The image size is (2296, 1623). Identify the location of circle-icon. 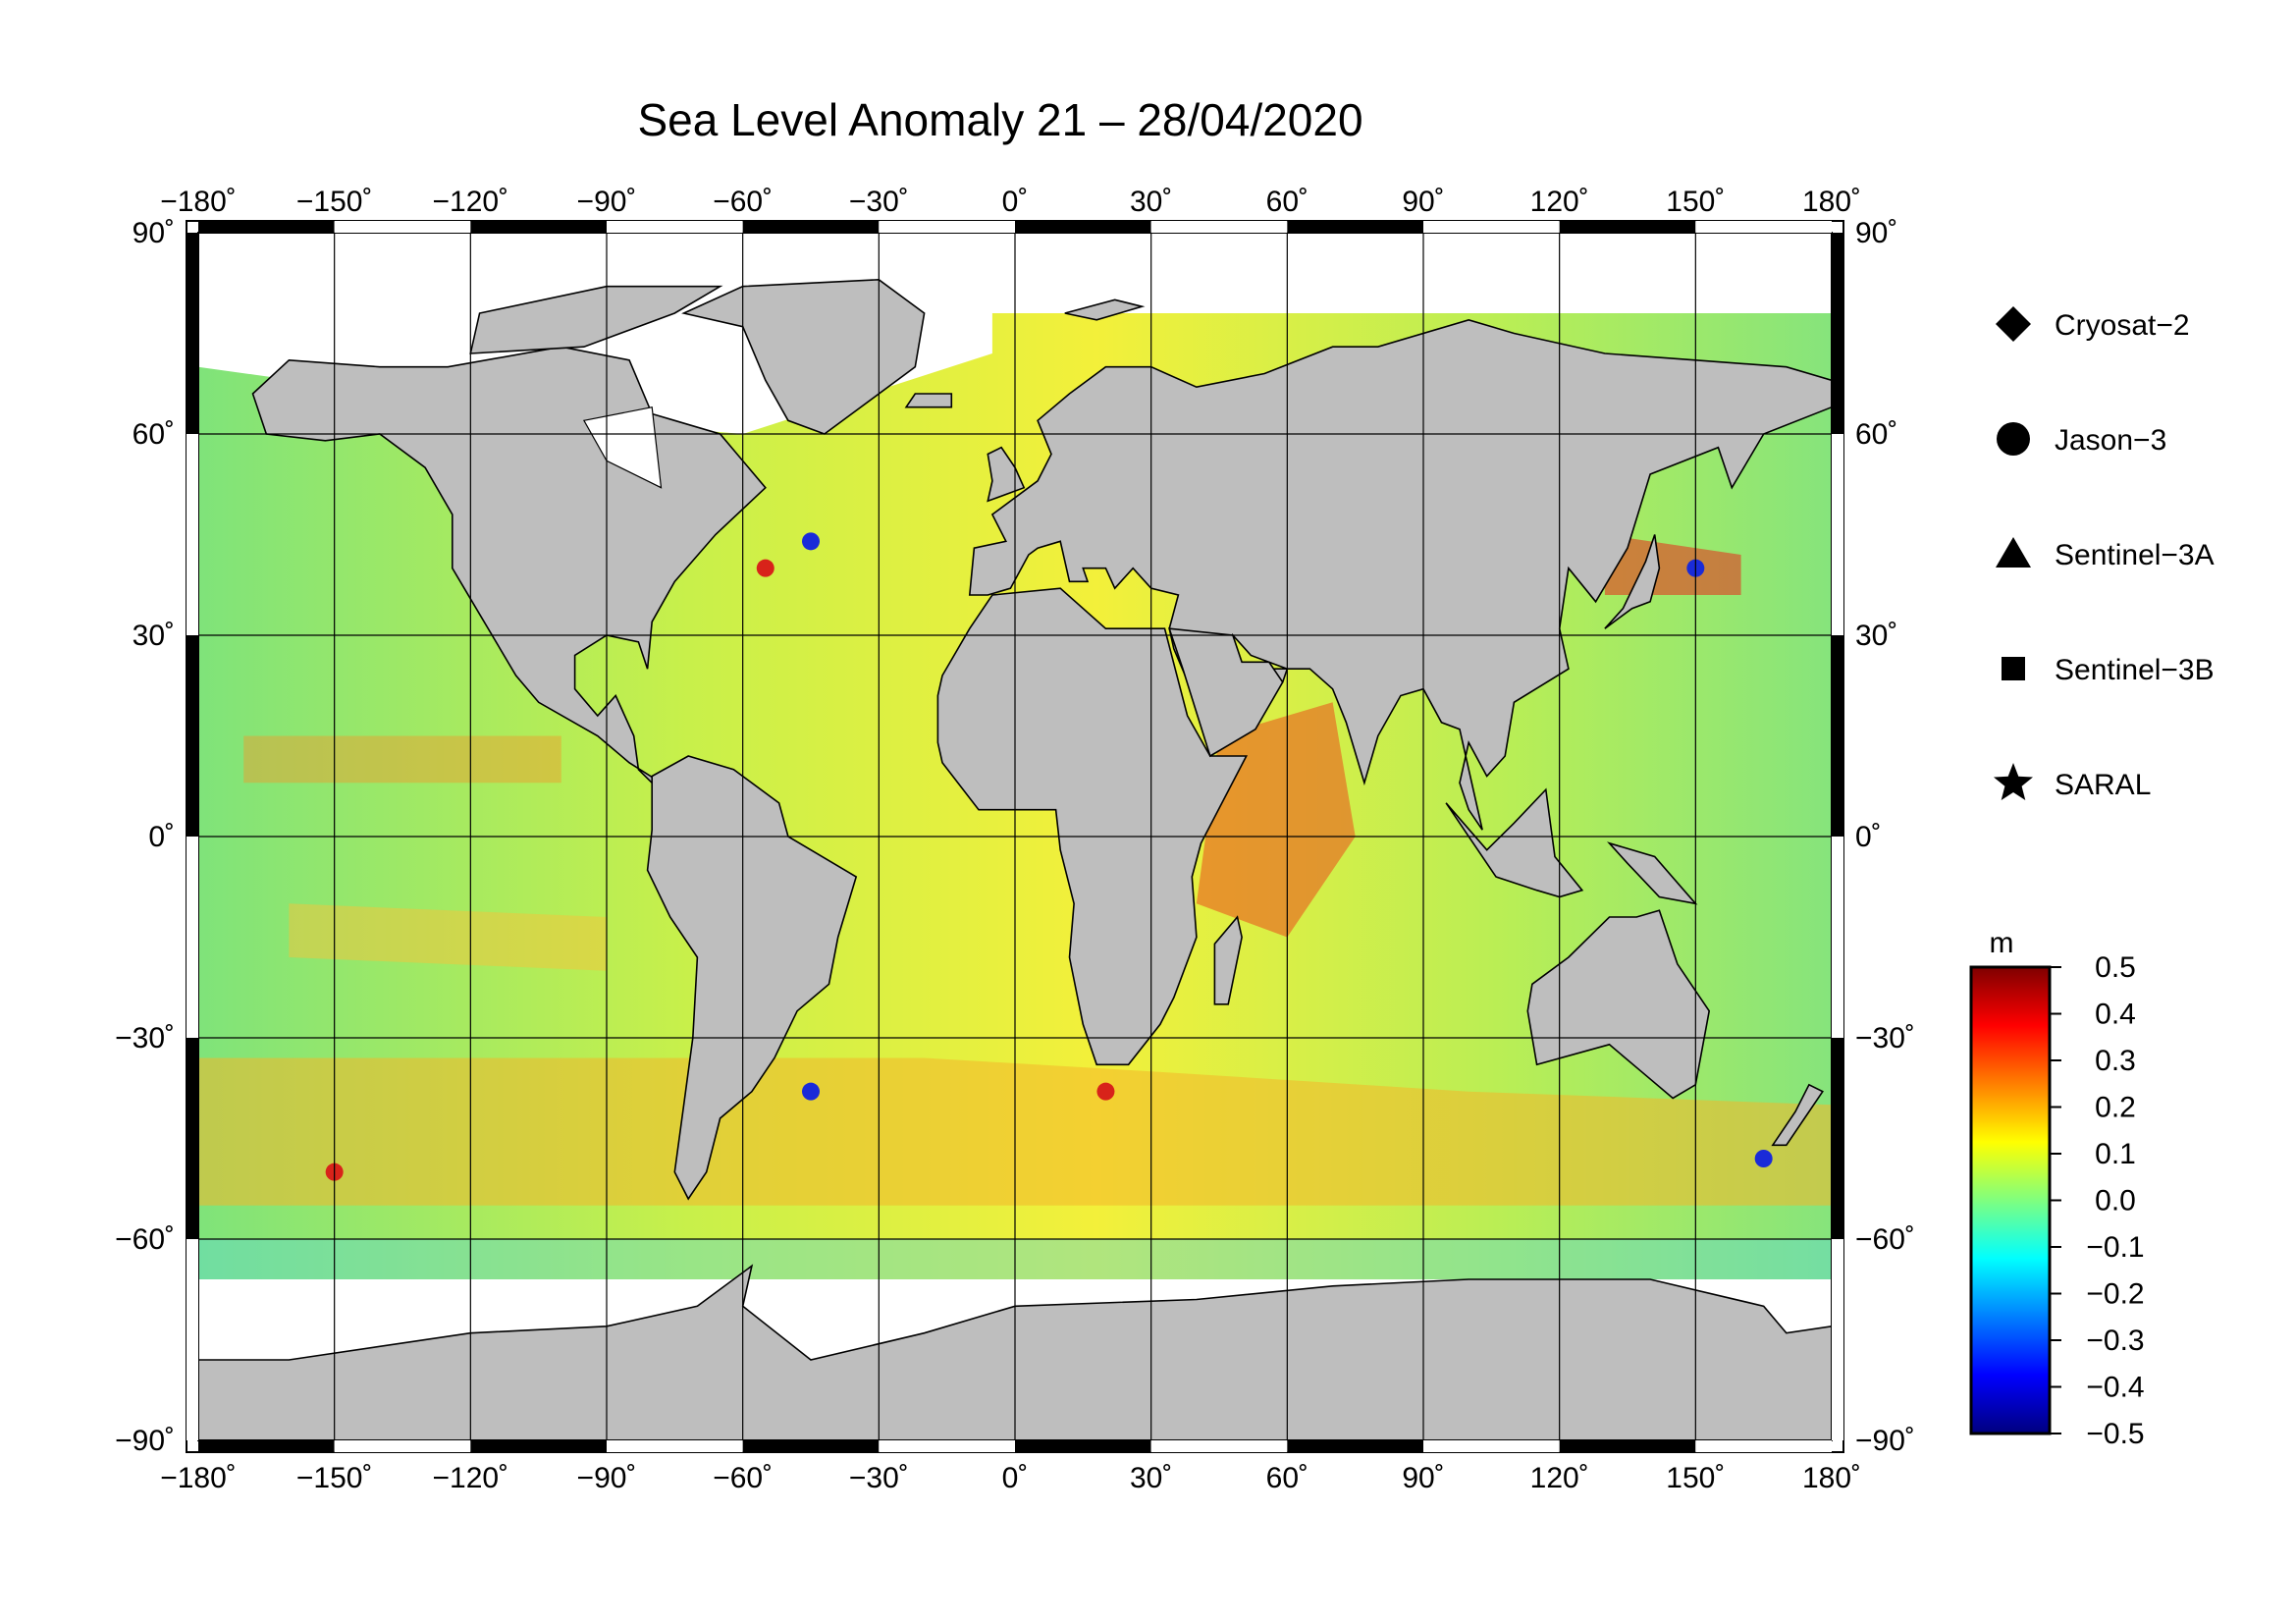
(2014, 439).